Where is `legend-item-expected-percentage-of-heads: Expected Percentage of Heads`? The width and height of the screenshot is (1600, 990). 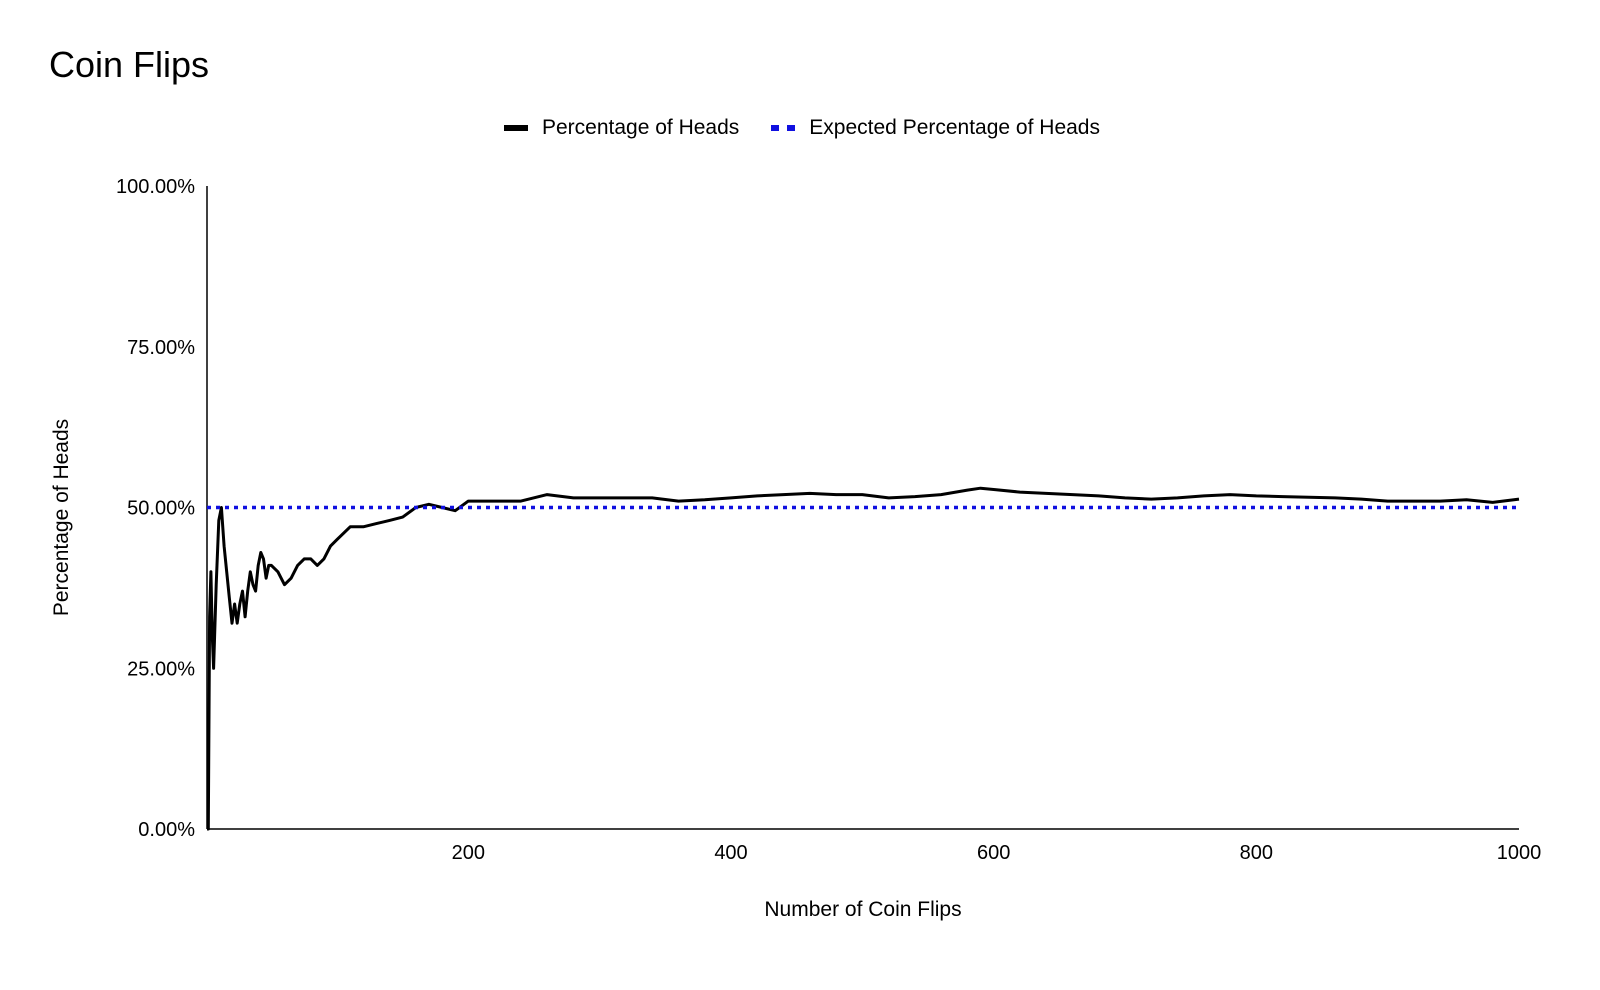 legend-item-expected-percentage-of-heads: Expected Percentage of Heads is located at coordinates (935, 128).